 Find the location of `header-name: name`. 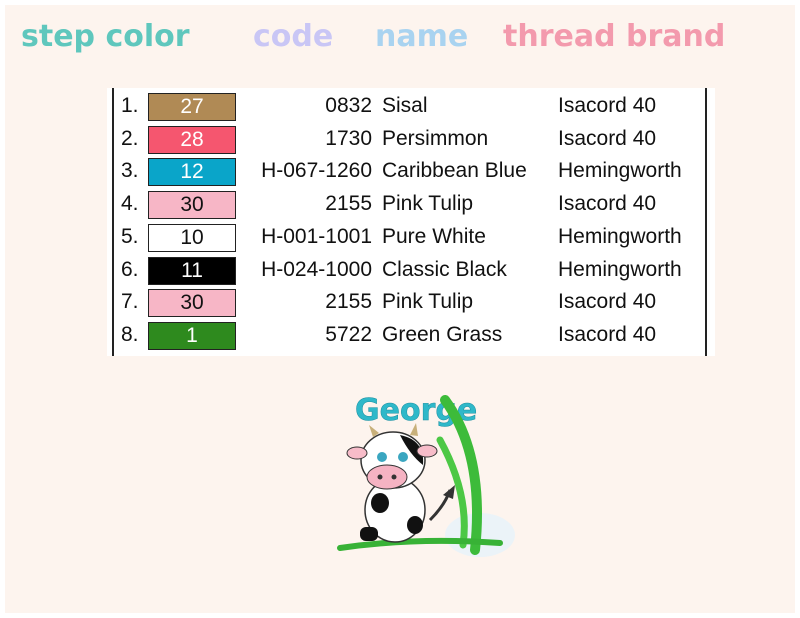

header-name: name is located at coordinates (422, 36).